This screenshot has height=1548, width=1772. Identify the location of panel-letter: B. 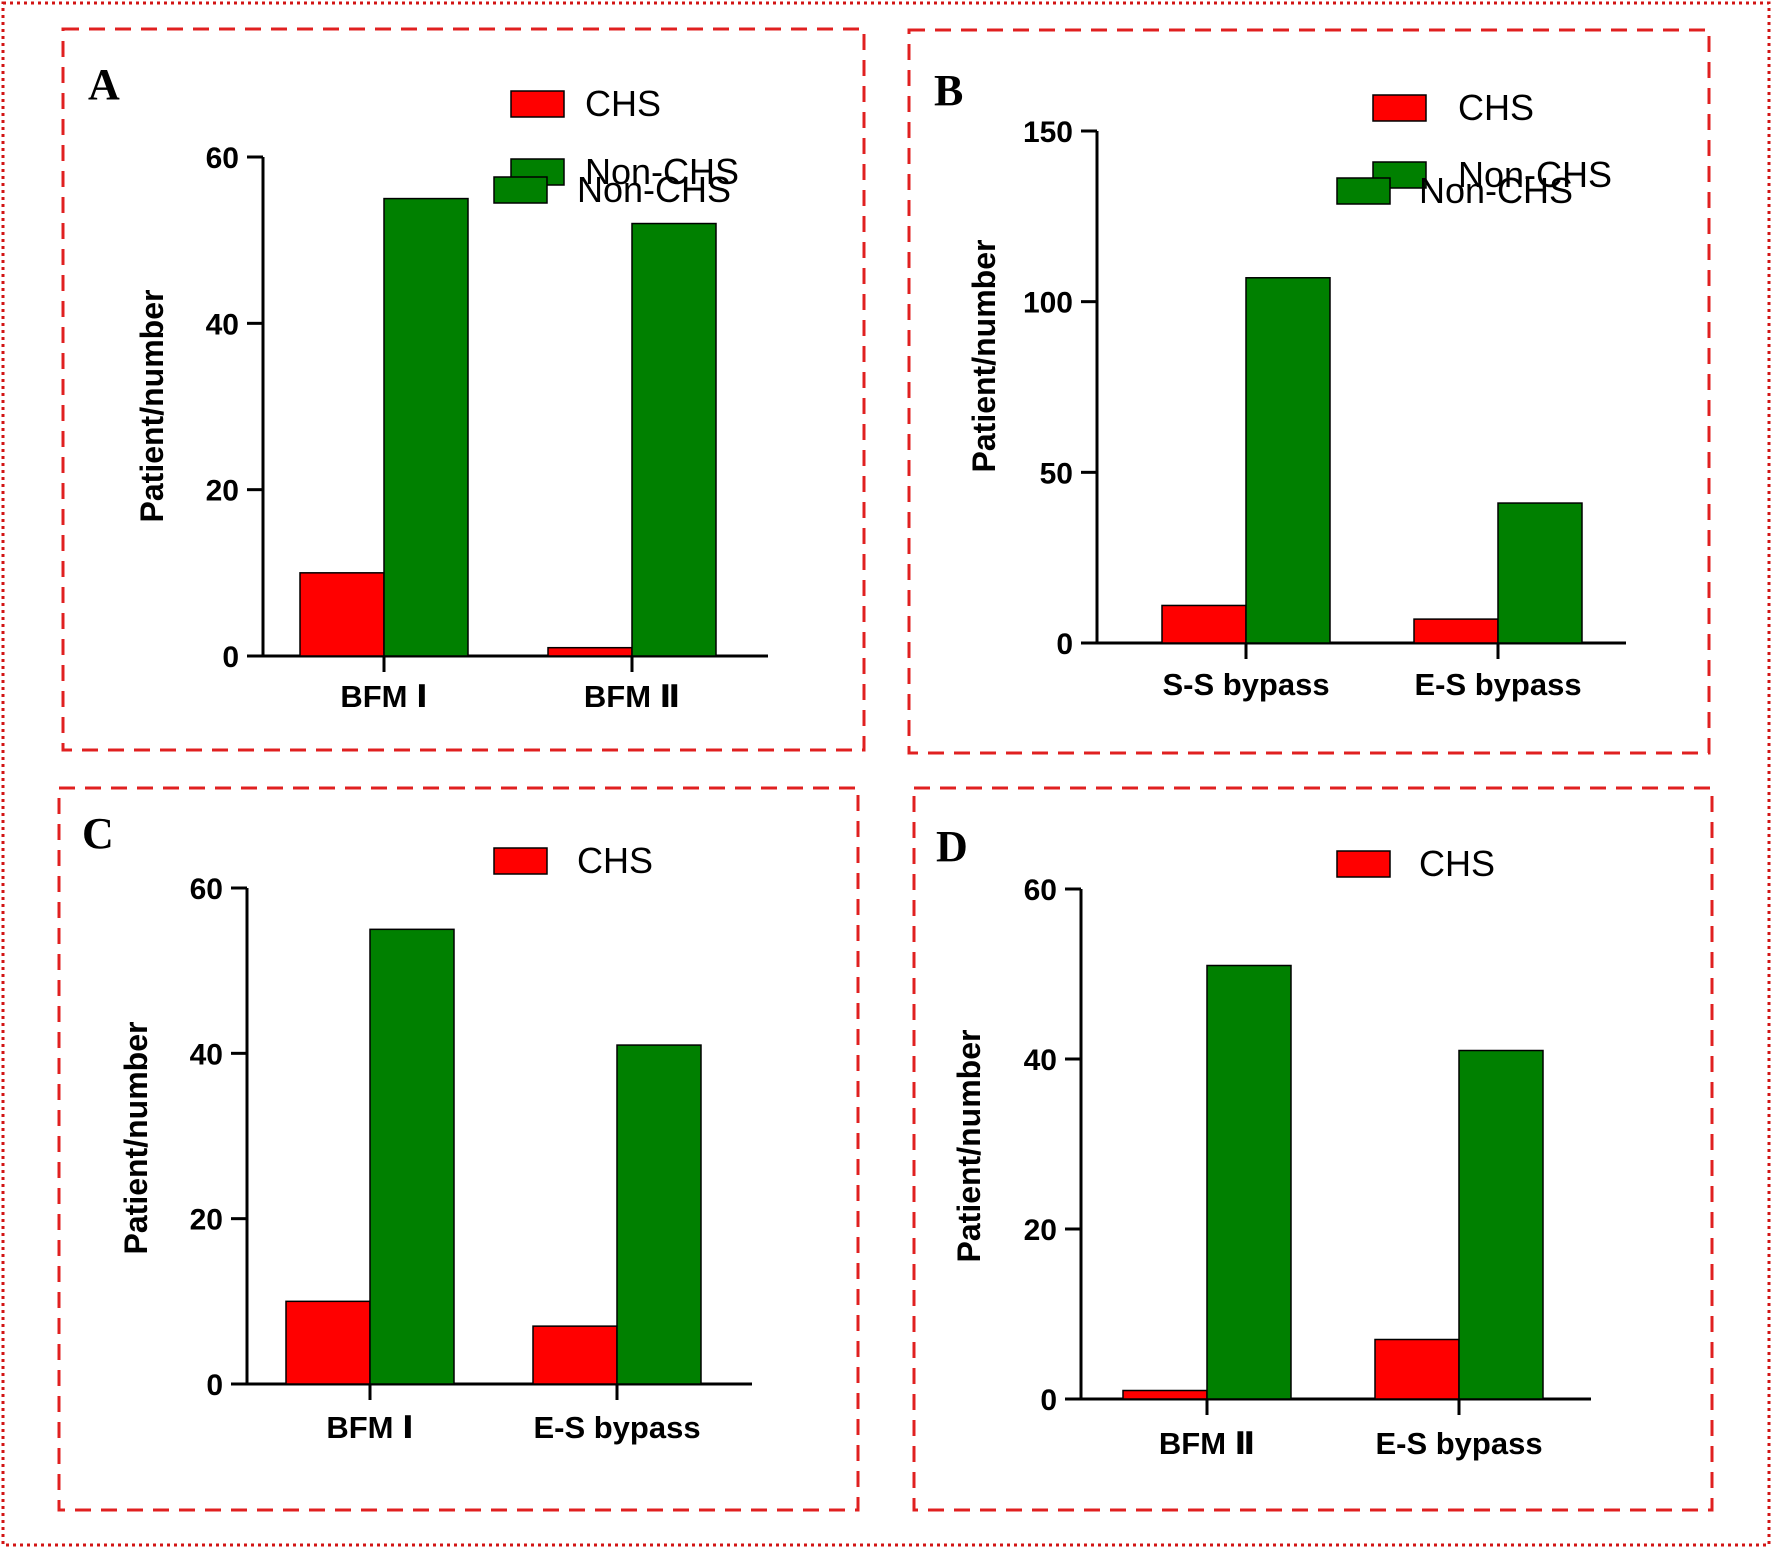
(948, 90).